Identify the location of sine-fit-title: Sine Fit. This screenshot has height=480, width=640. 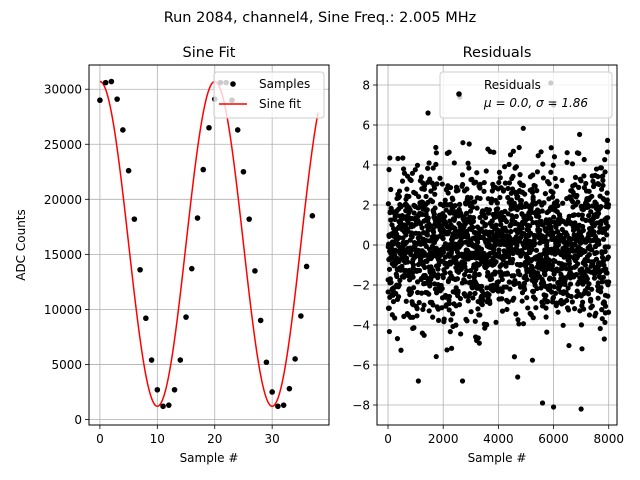
(209, 53).